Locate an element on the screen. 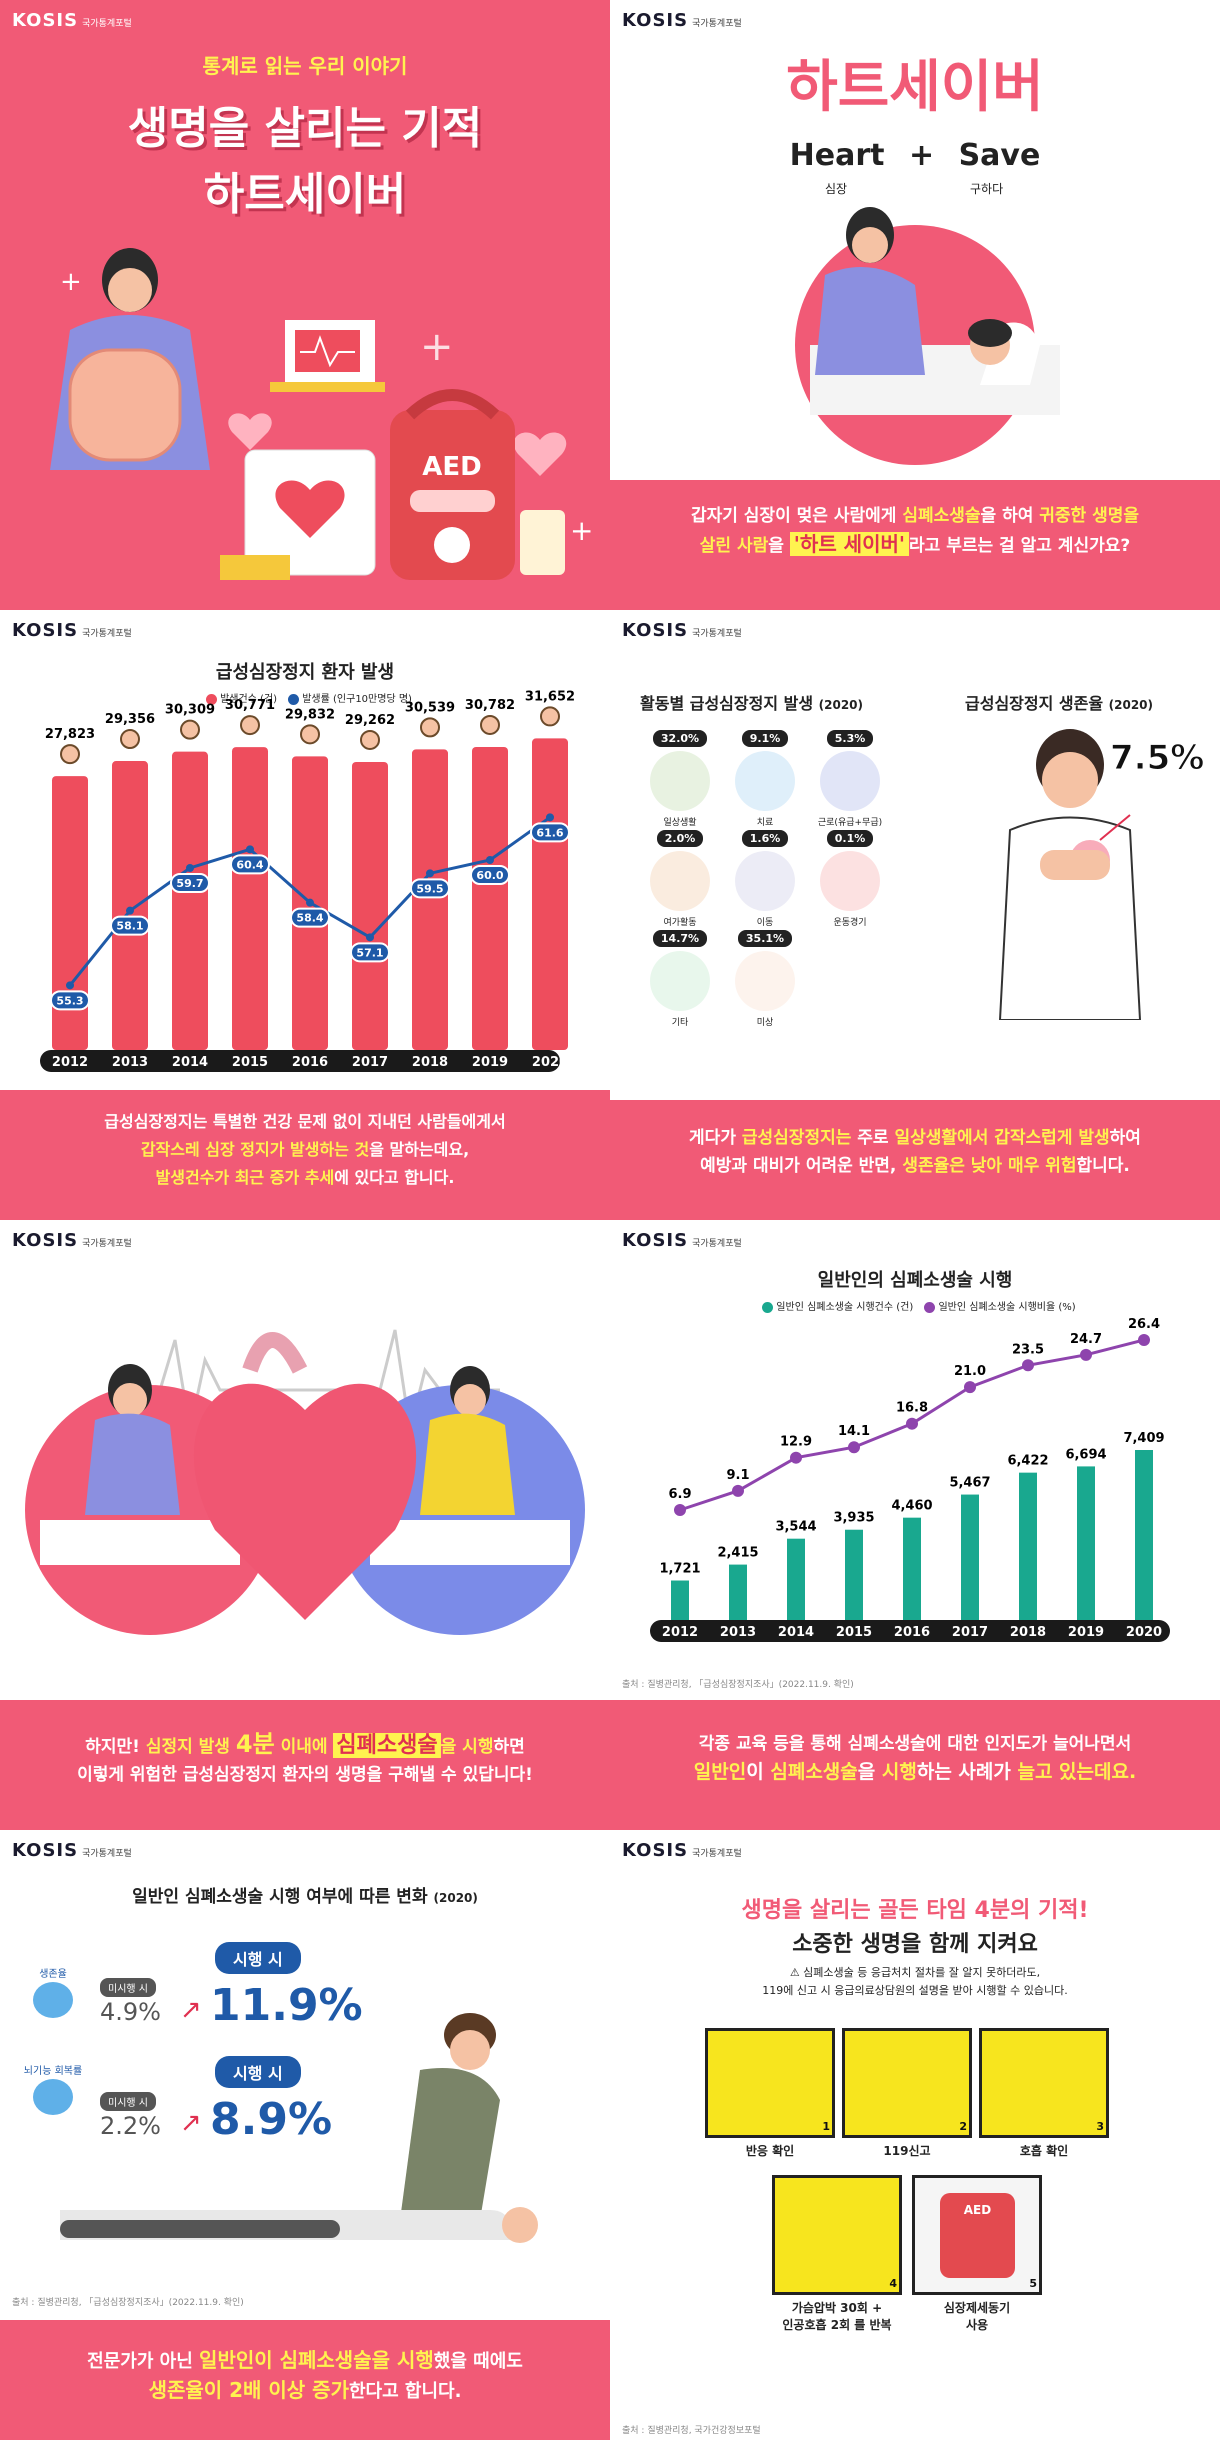 The height and width of the screenshot is (2440, 1220). bar-value-label: 29,262 is located at coordinates (370, 720).